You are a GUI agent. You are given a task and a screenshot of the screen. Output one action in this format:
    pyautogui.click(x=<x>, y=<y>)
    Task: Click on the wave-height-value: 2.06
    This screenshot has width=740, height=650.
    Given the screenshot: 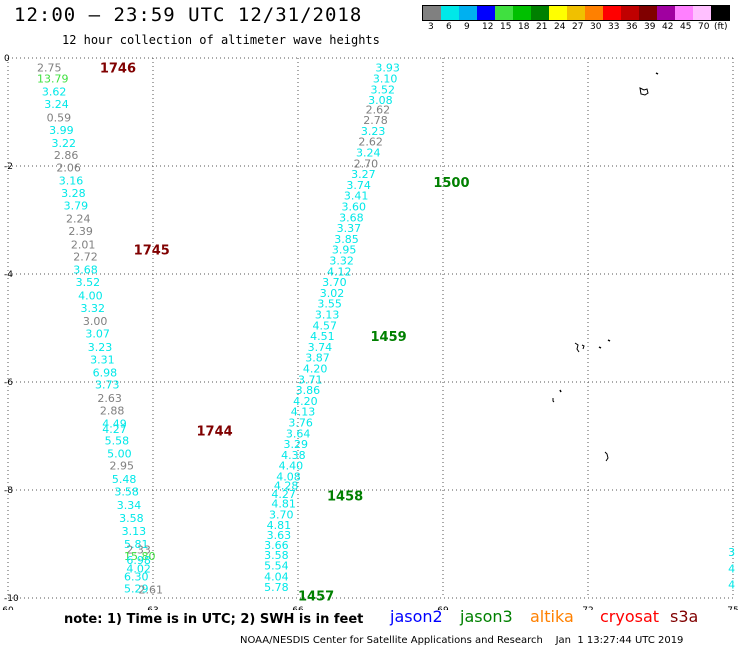 What is the action you would take?
    pyautogui.click(x=68, y=168)
    